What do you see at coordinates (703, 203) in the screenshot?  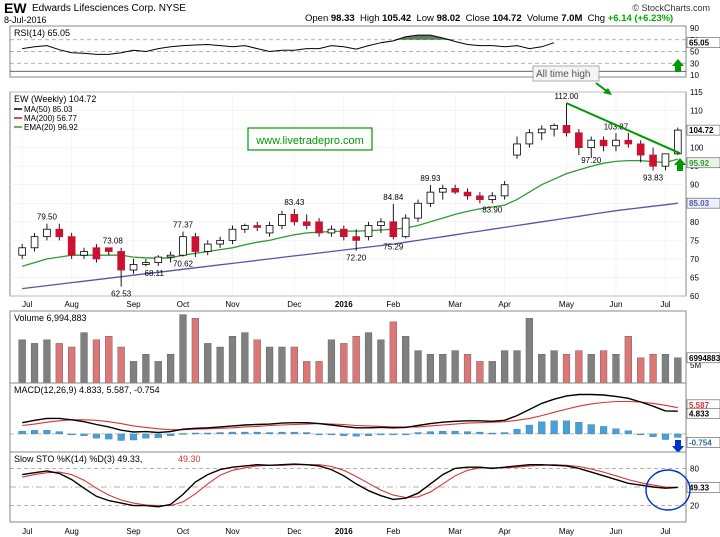 I see `ma50-last-tag-box` at bounding box center [703, 203].